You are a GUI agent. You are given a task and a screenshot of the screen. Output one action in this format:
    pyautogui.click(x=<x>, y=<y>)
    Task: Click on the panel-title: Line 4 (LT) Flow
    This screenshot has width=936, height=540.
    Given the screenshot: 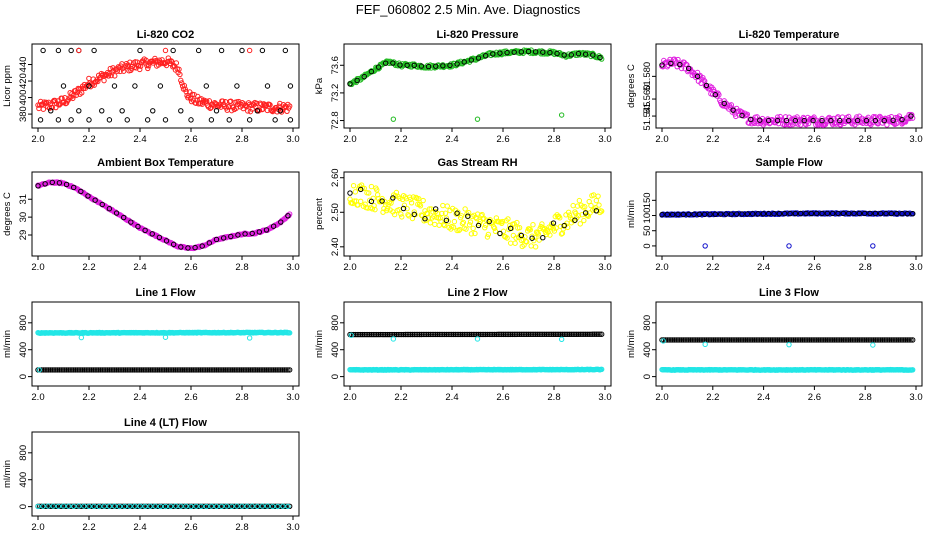 What is the action you would take?
    pyautogui.click(x=165, y=423)
    